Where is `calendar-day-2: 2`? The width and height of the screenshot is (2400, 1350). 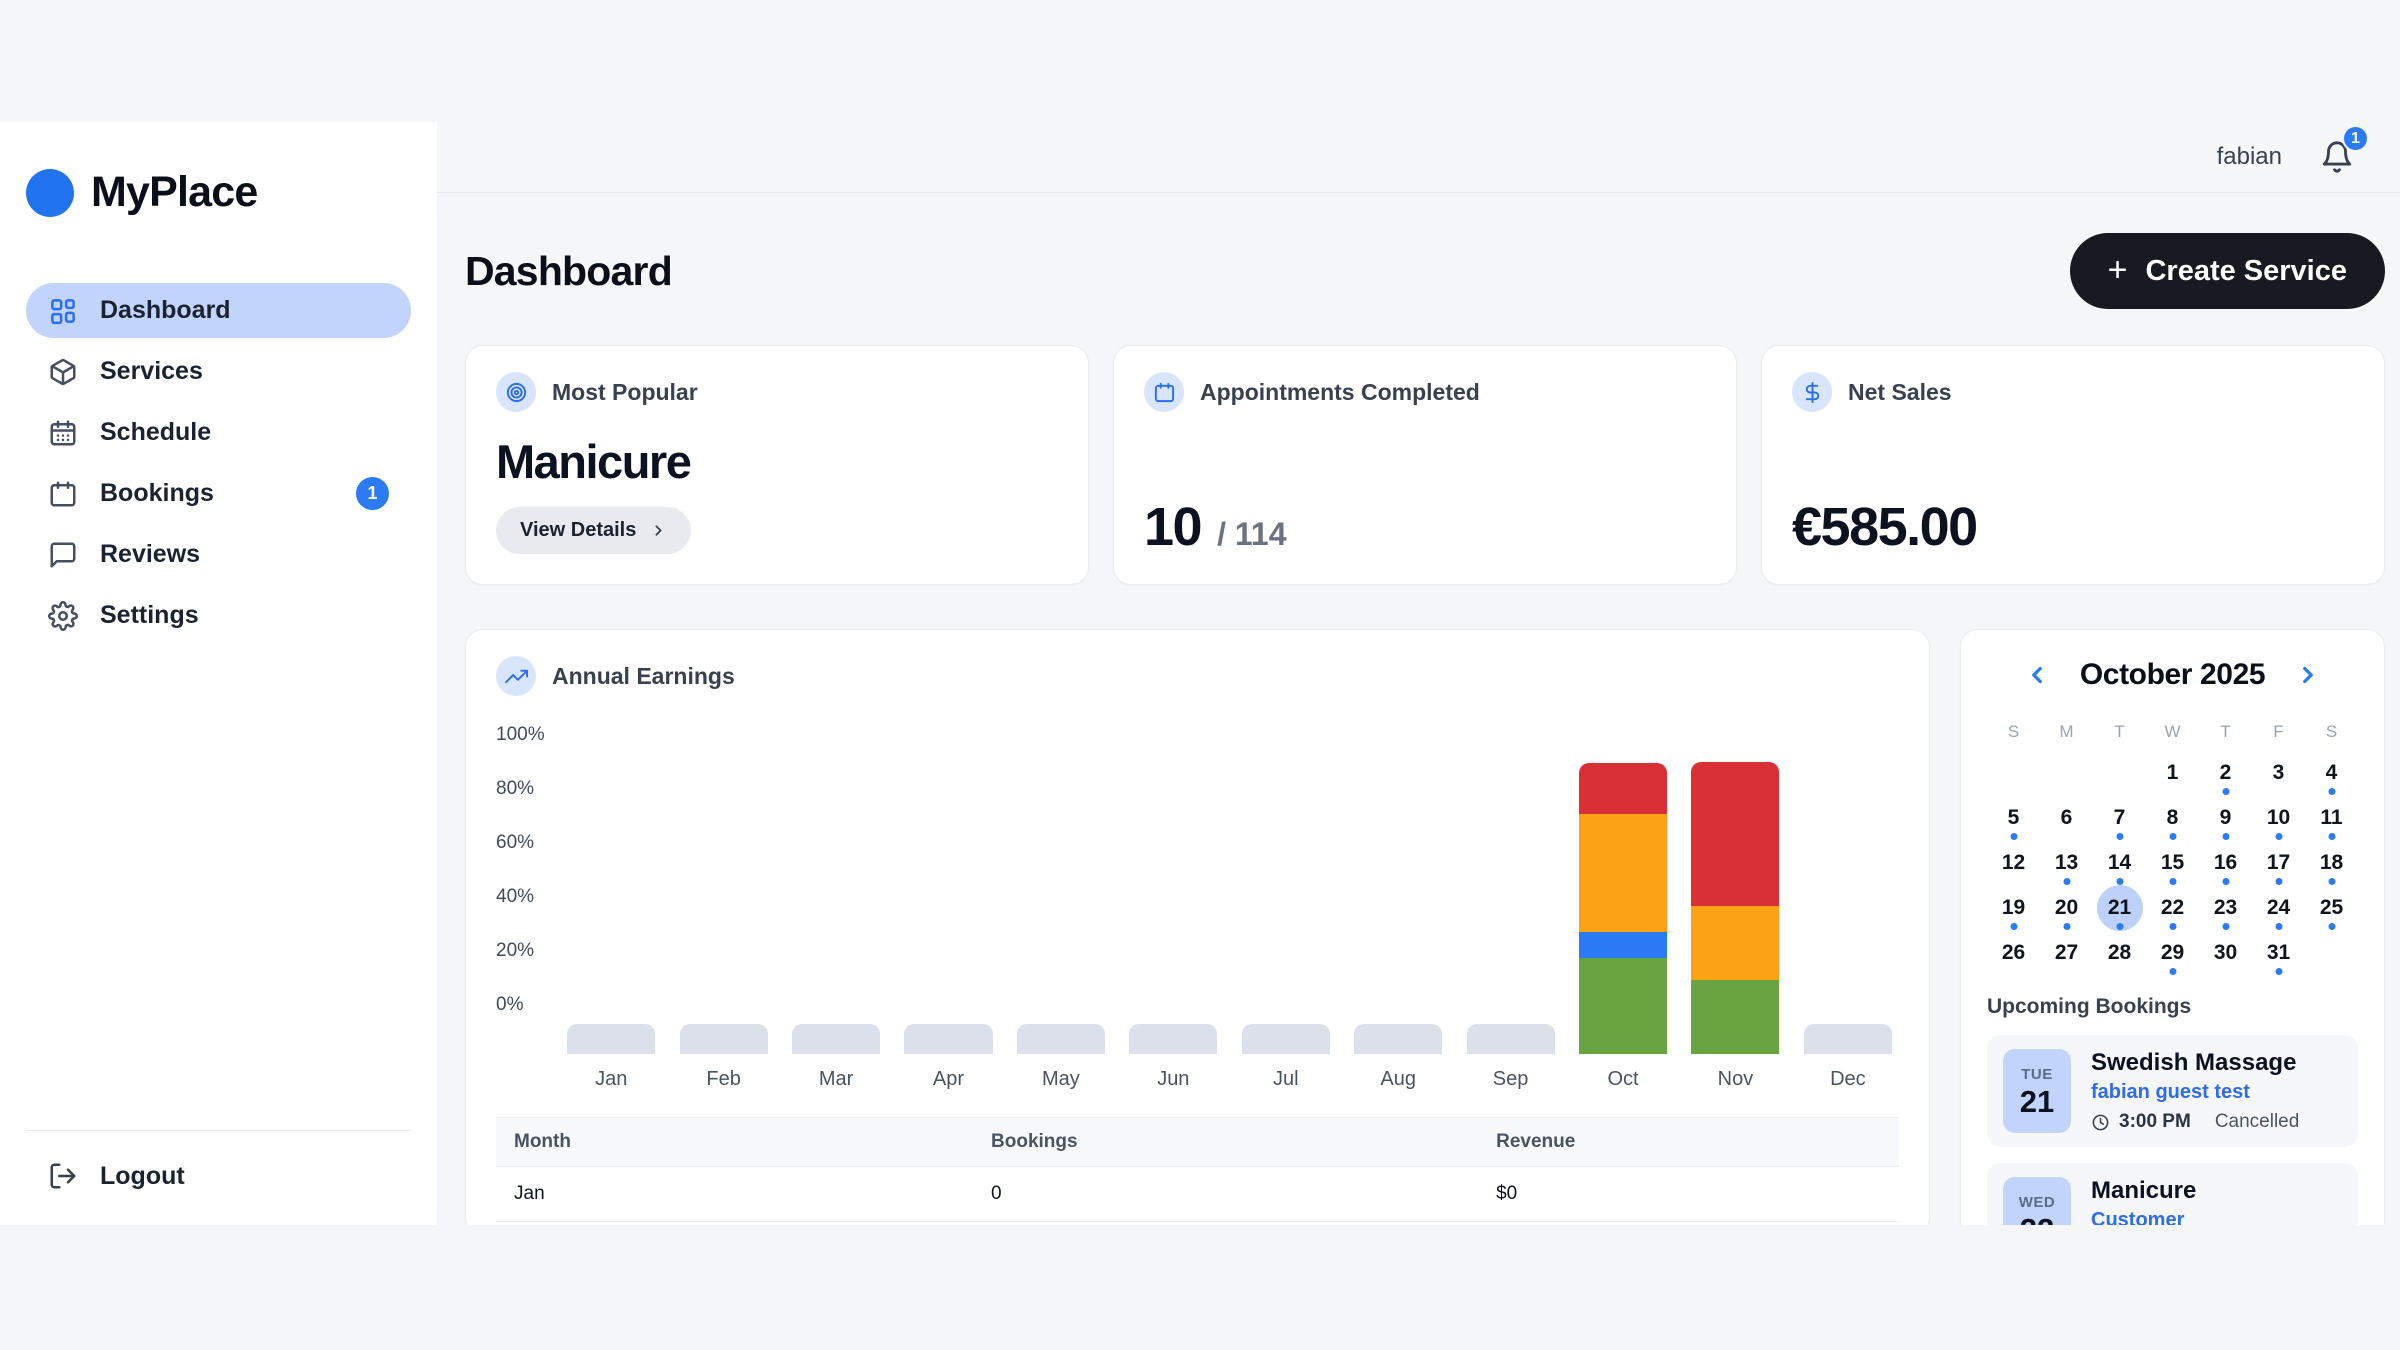
calendar-day-2: 2 is located at coordinates (2225, 772).